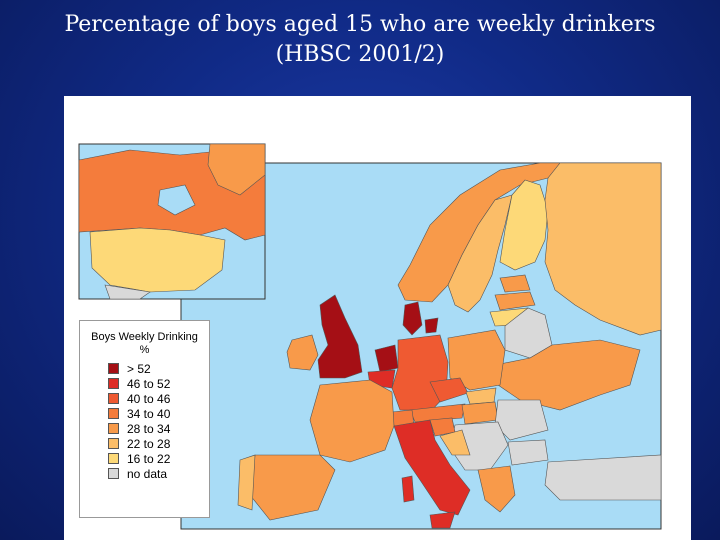 The width and height of the screenshot is (720, 540). What do you see at coordinates (147, 473) in the screenshot?
I see `legend-label: no data` at bounding box center [147, 473].